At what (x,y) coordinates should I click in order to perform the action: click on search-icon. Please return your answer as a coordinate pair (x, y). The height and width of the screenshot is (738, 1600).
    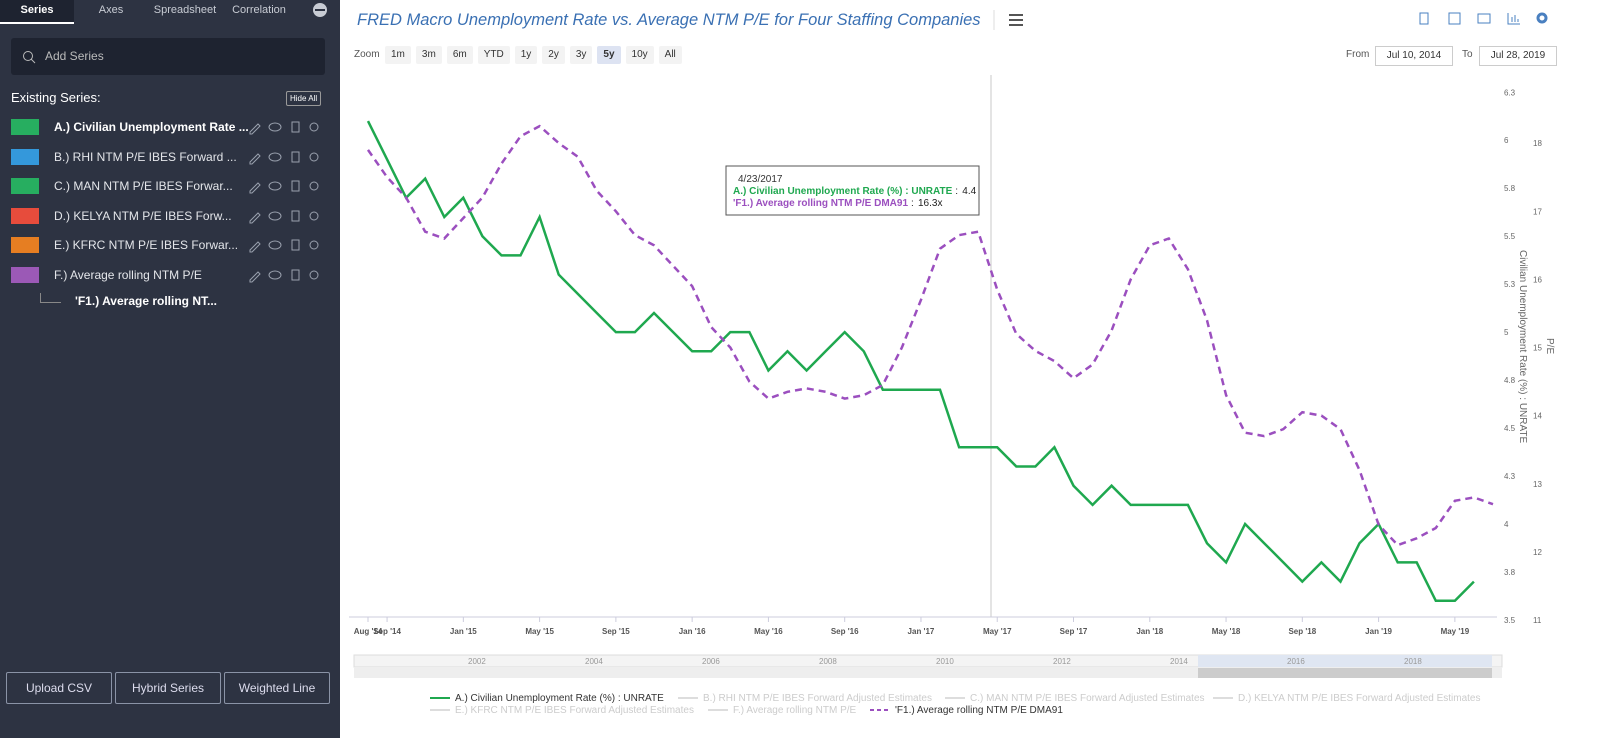
    Looking at the image, I should click on (29, 57).